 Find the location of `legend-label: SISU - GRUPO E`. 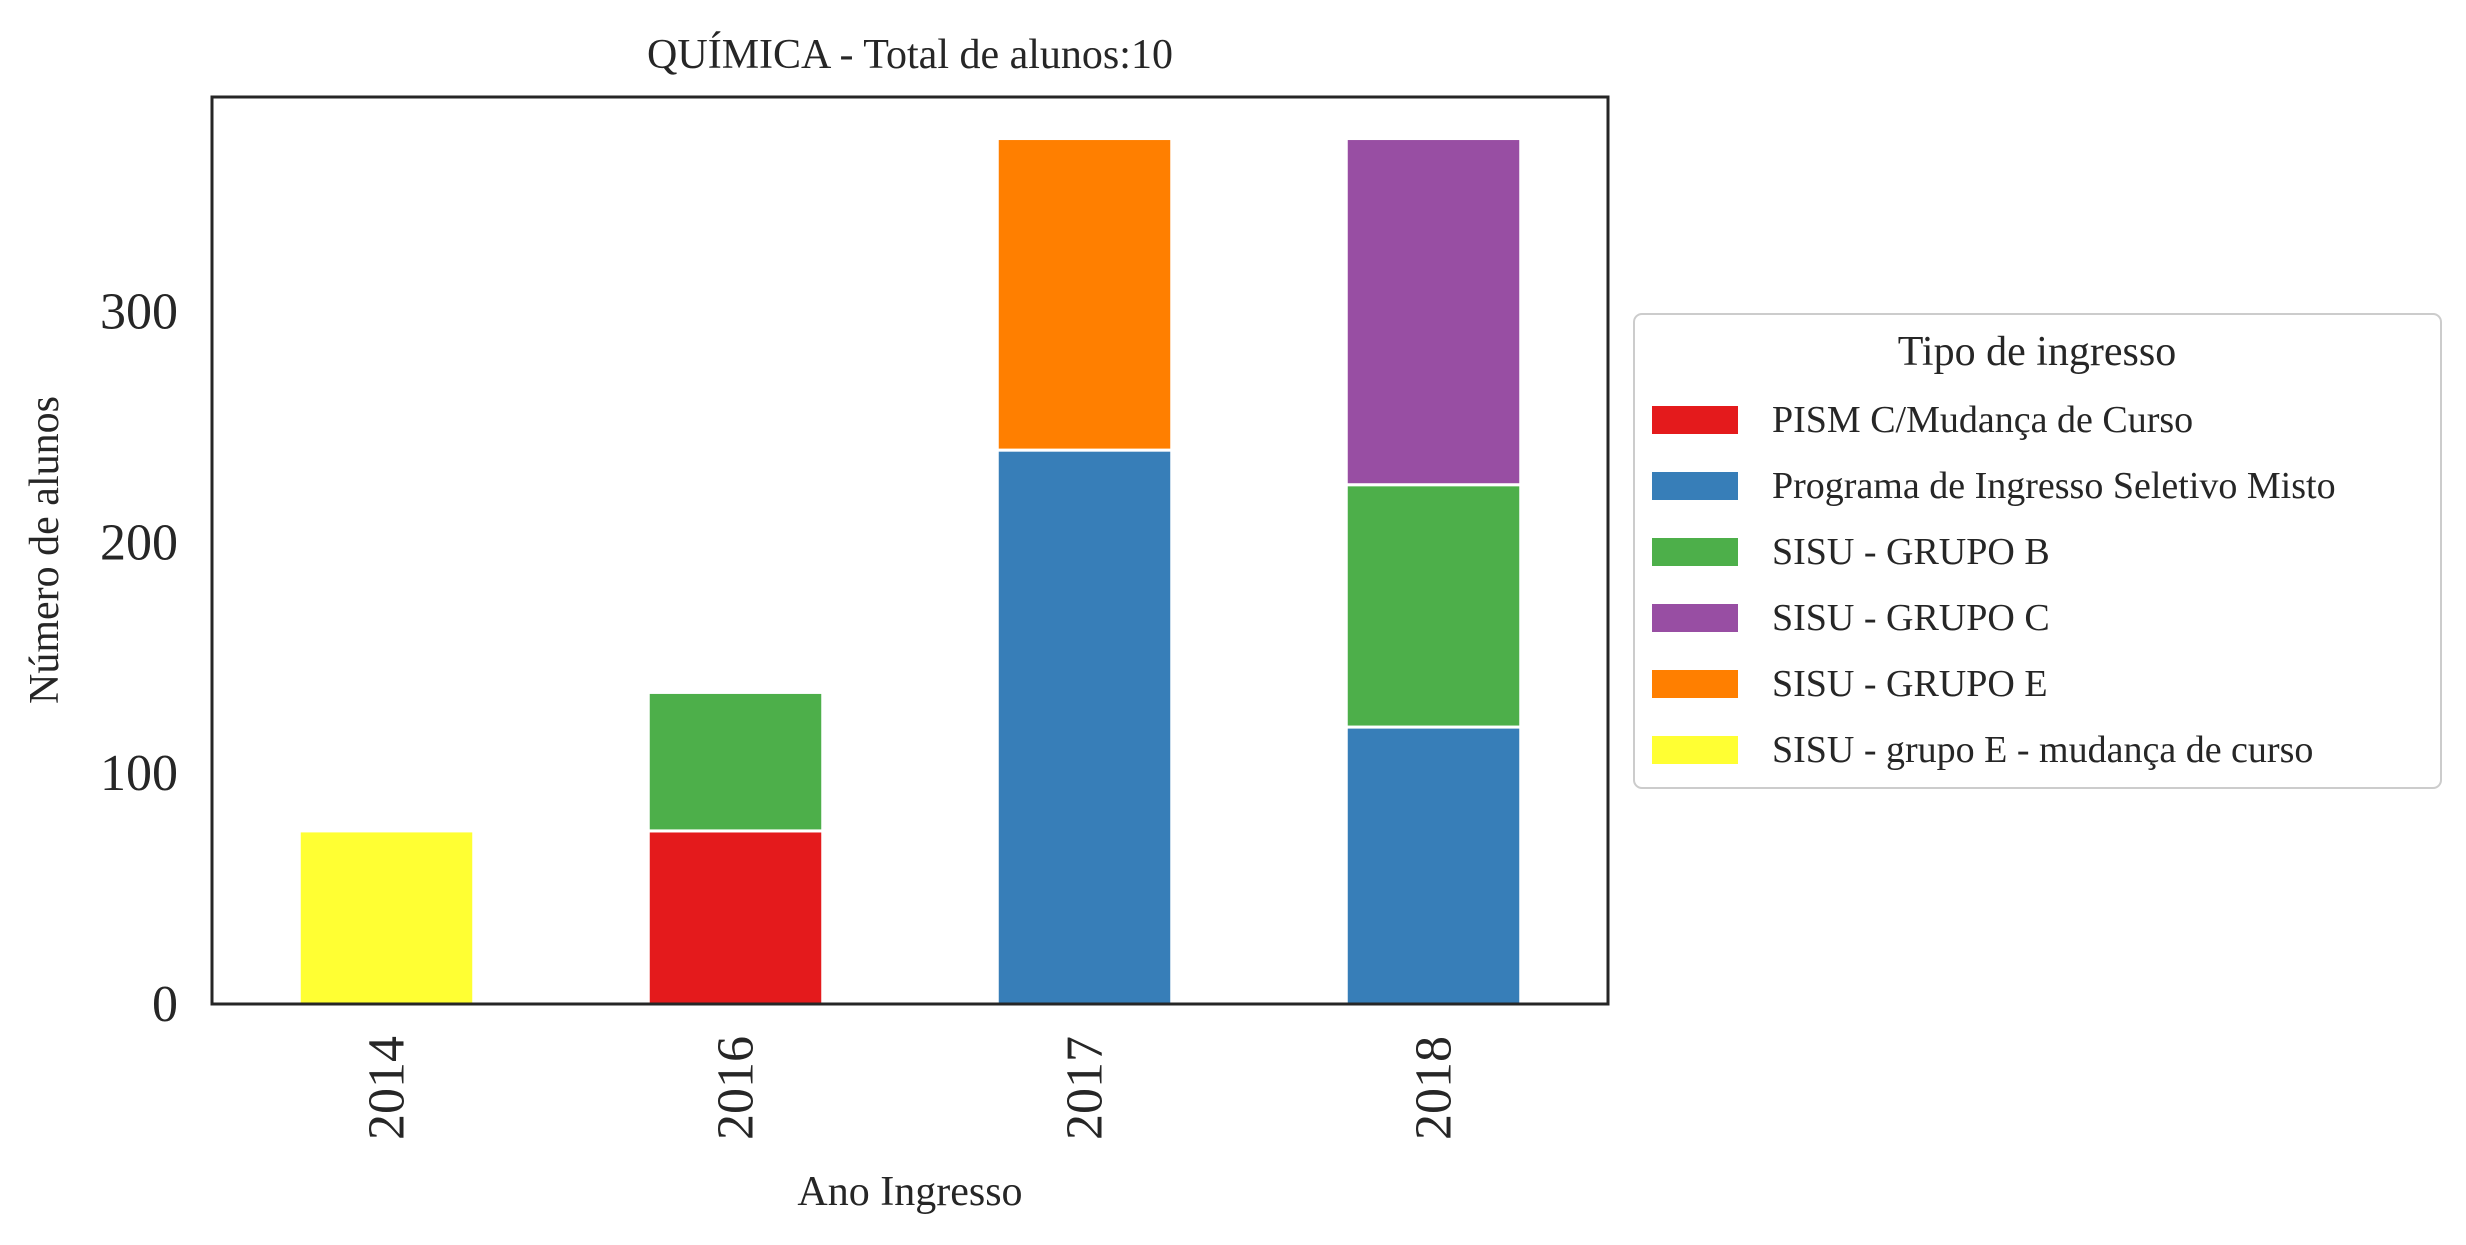

legend-label: SISU - GRUPO E is located at coordinates (1910, 684).